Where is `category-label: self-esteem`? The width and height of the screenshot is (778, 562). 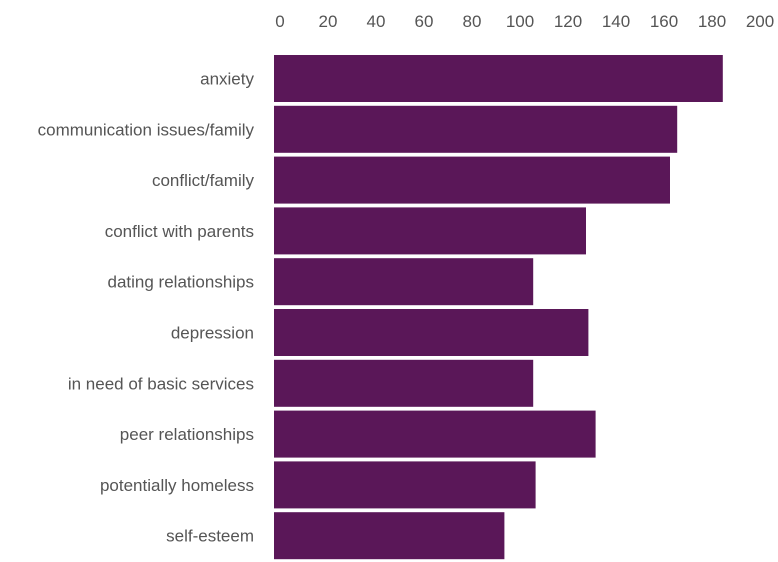 category-label: self-esteem is located at coordinates (210, 536).